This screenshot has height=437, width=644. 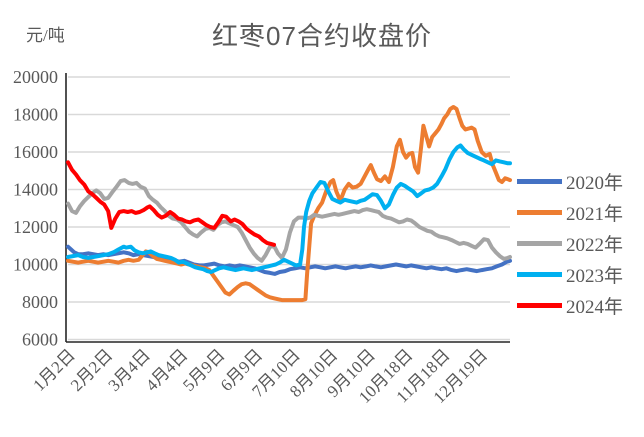 I want to click on legend-label: 2021年, so click(x=595, y=214).